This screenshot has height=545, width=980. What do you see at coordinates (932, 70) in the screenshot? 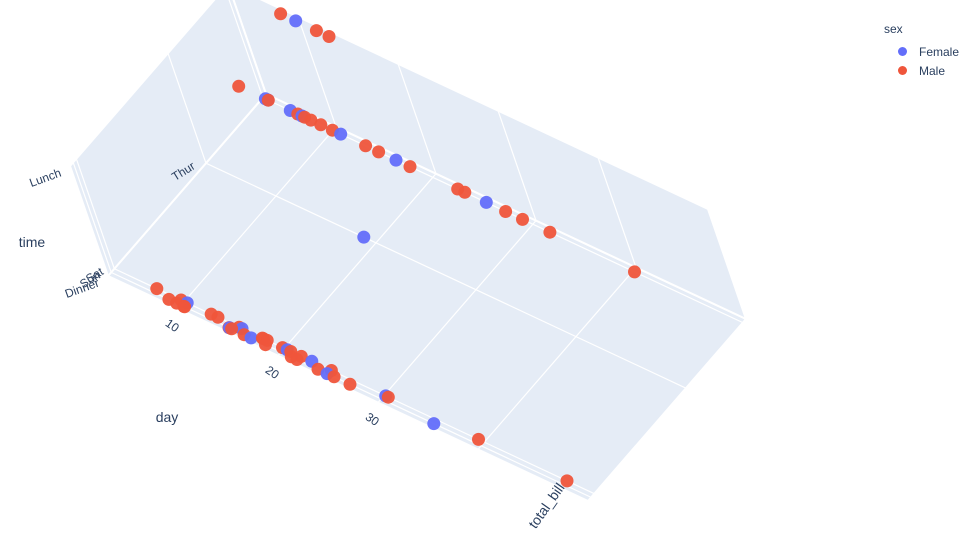
I see `legend-label-male: Male` at bounding box center [932, 70].